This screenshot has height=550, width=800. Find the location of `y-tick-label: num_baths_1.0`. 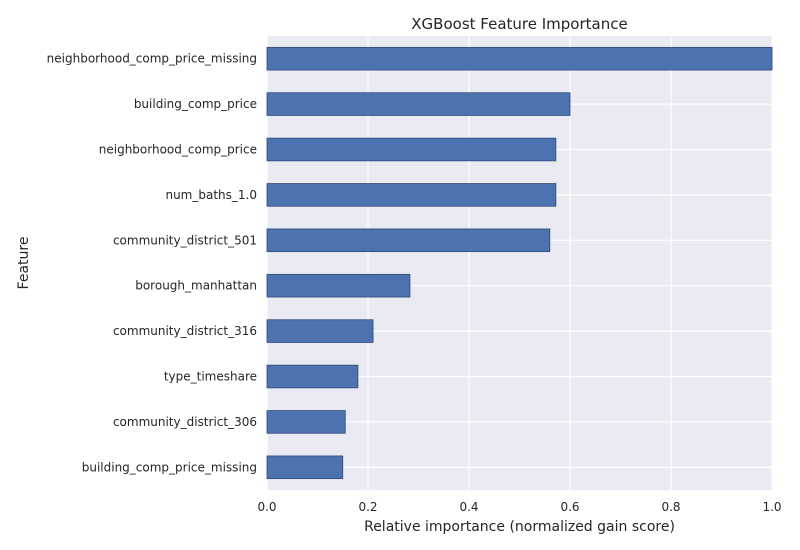

y-tick-label: num_baths_1.0 is located at coordinates (211, 195).